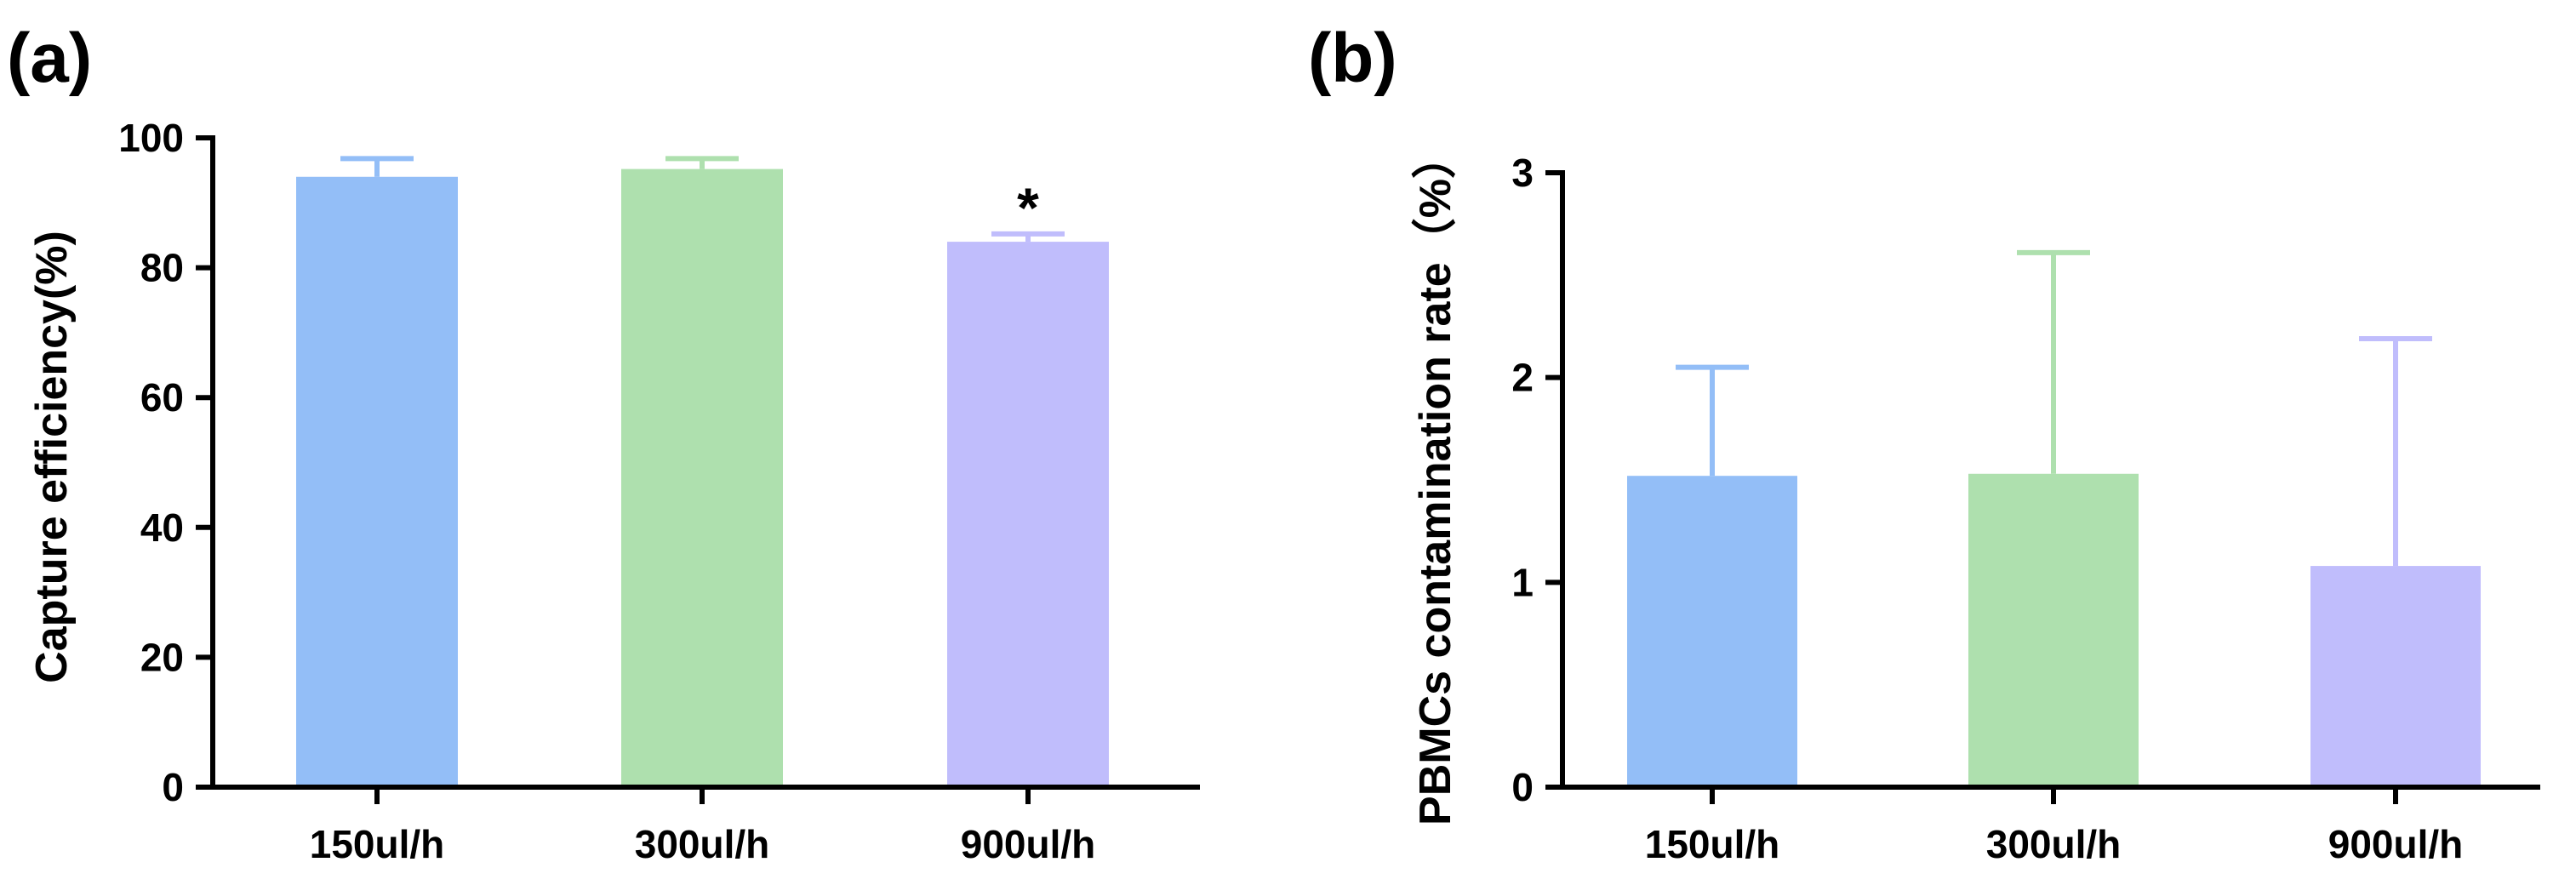 This screenshot has height=885, width=2576. I want to click on panel-b-bars, so click(2054, 630).